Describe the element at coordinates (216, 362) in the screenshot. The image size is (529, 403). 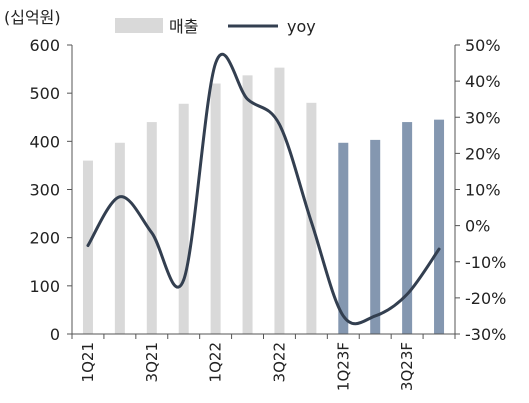
I see `x-tick-label: 1Q22` at that location.